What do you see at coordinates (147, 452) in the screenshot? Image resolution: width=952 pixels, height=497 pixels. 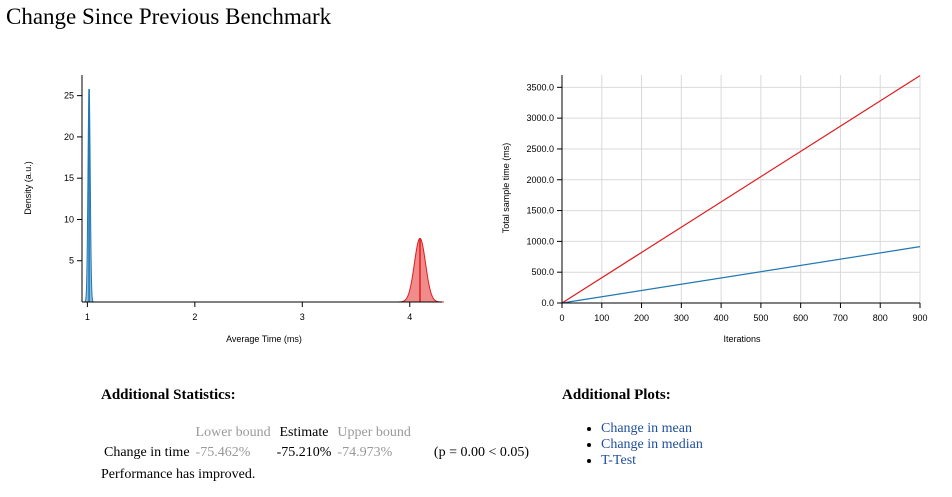 I see `row-label: Change in time` at bounding box center [147, 452].